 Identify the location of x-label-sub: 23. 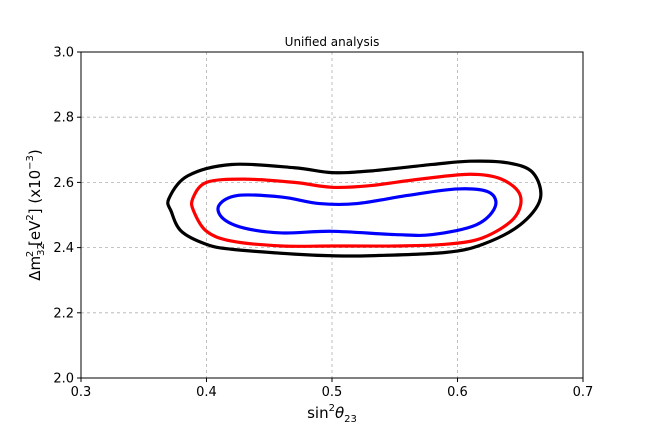
(350, 419).